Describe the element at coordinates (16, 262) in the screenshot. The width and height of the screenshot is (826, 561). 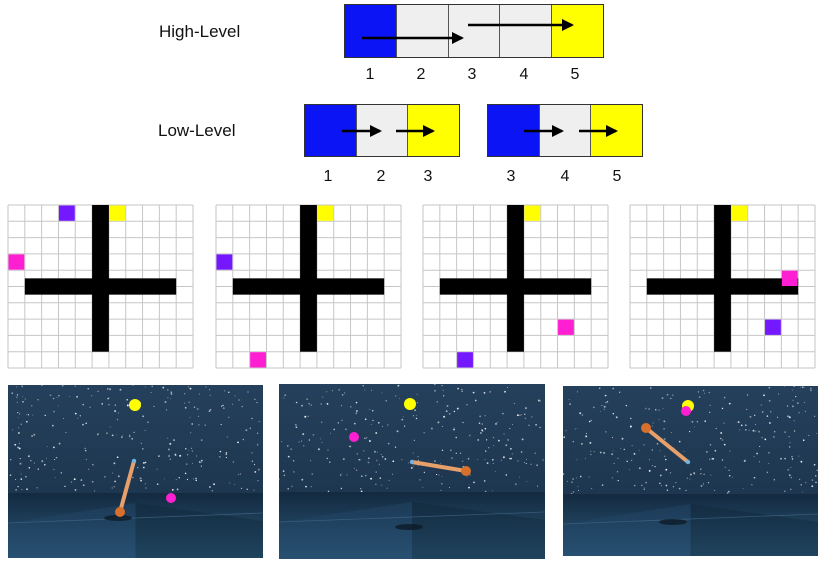
I see `magenta-cell` at that location.